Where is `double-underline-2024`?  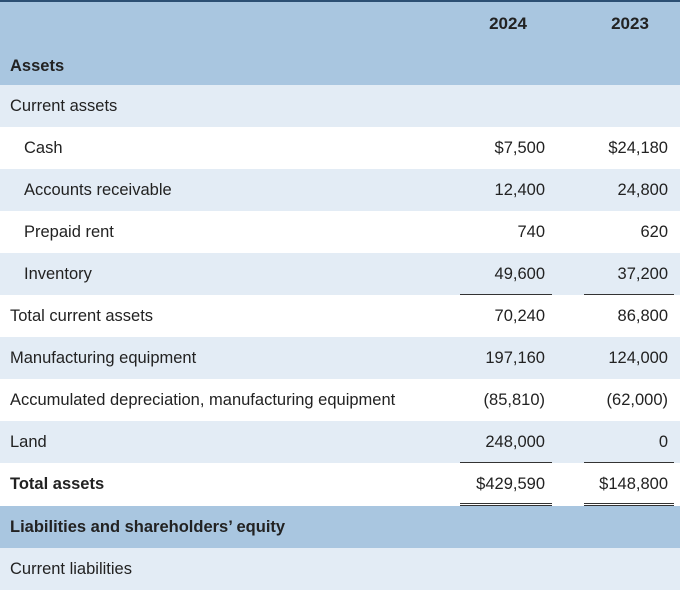
double-underline-2024 is located at coordinates (506, 504).